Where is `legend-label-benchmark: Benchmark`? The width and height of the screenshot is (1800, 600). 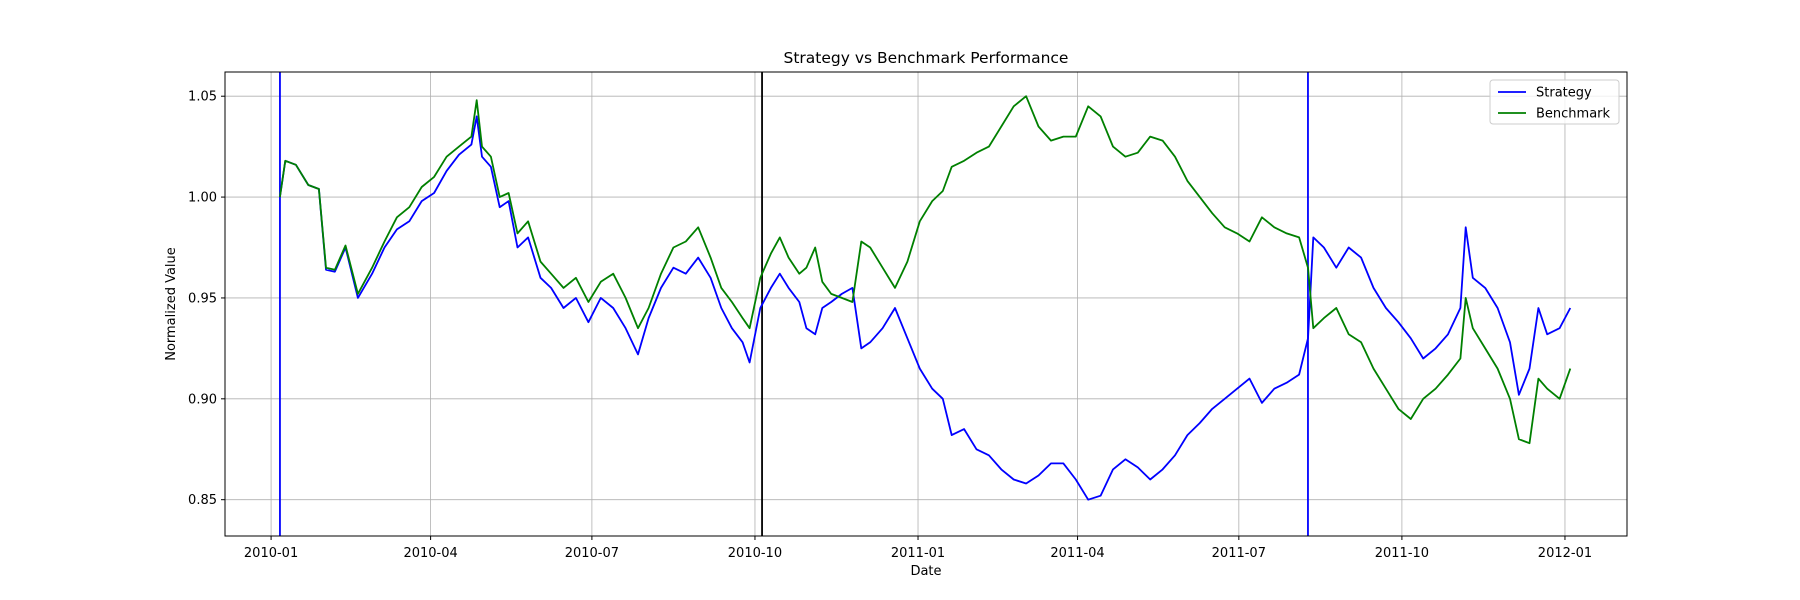
legend-label-benchmark: Benchmark is located at coordinates (1573, 114).